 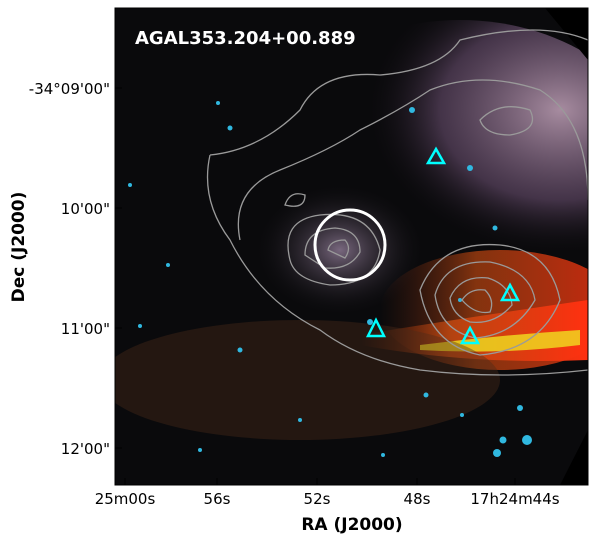 What do you see at coordinates (85, 449) in the screenshot?
I see `y-tick-label: 12'00"` at bounding box center [85, 449].